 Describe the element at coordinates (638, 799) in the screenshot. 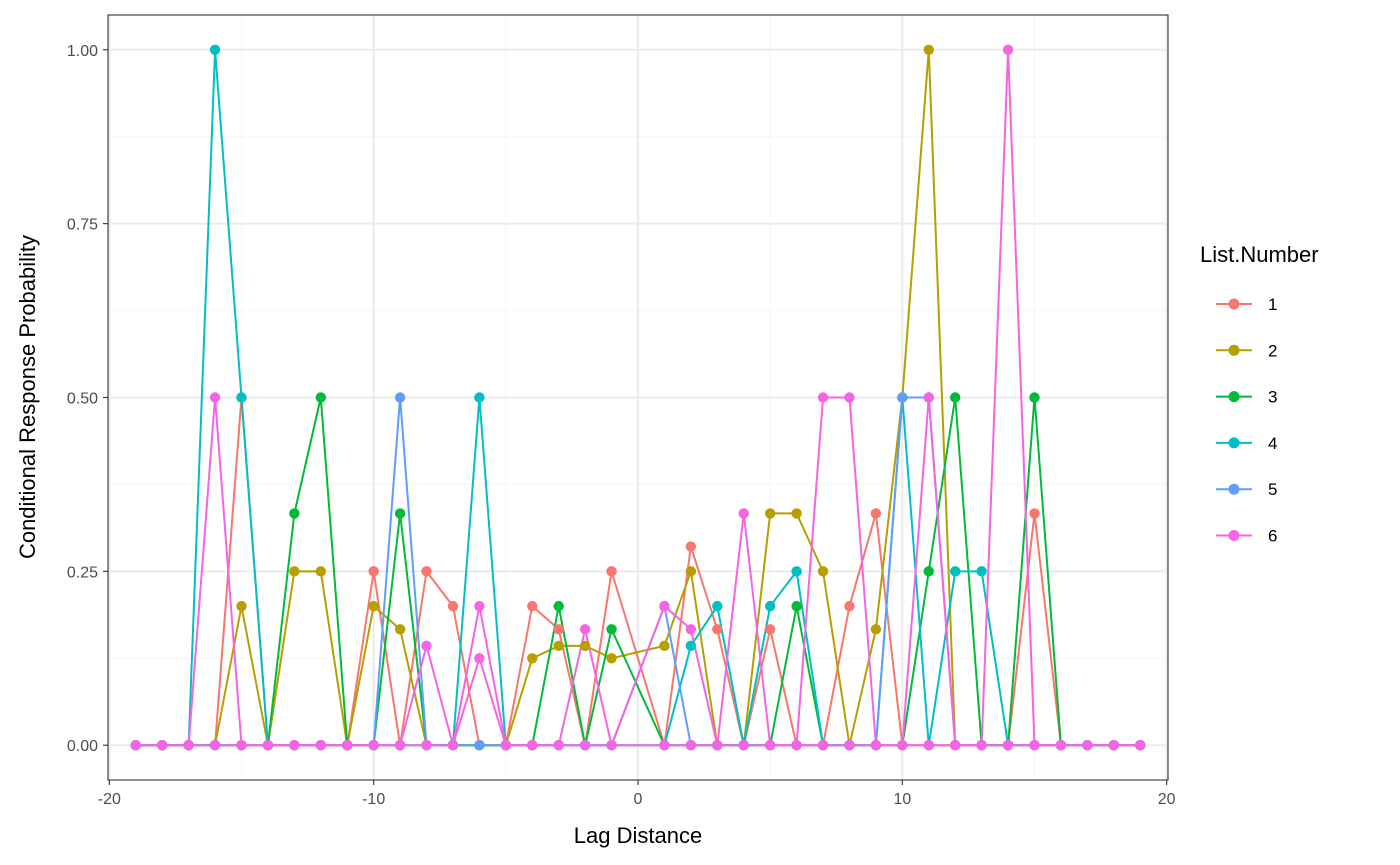

I see `x-tick-label: 0` at that location.